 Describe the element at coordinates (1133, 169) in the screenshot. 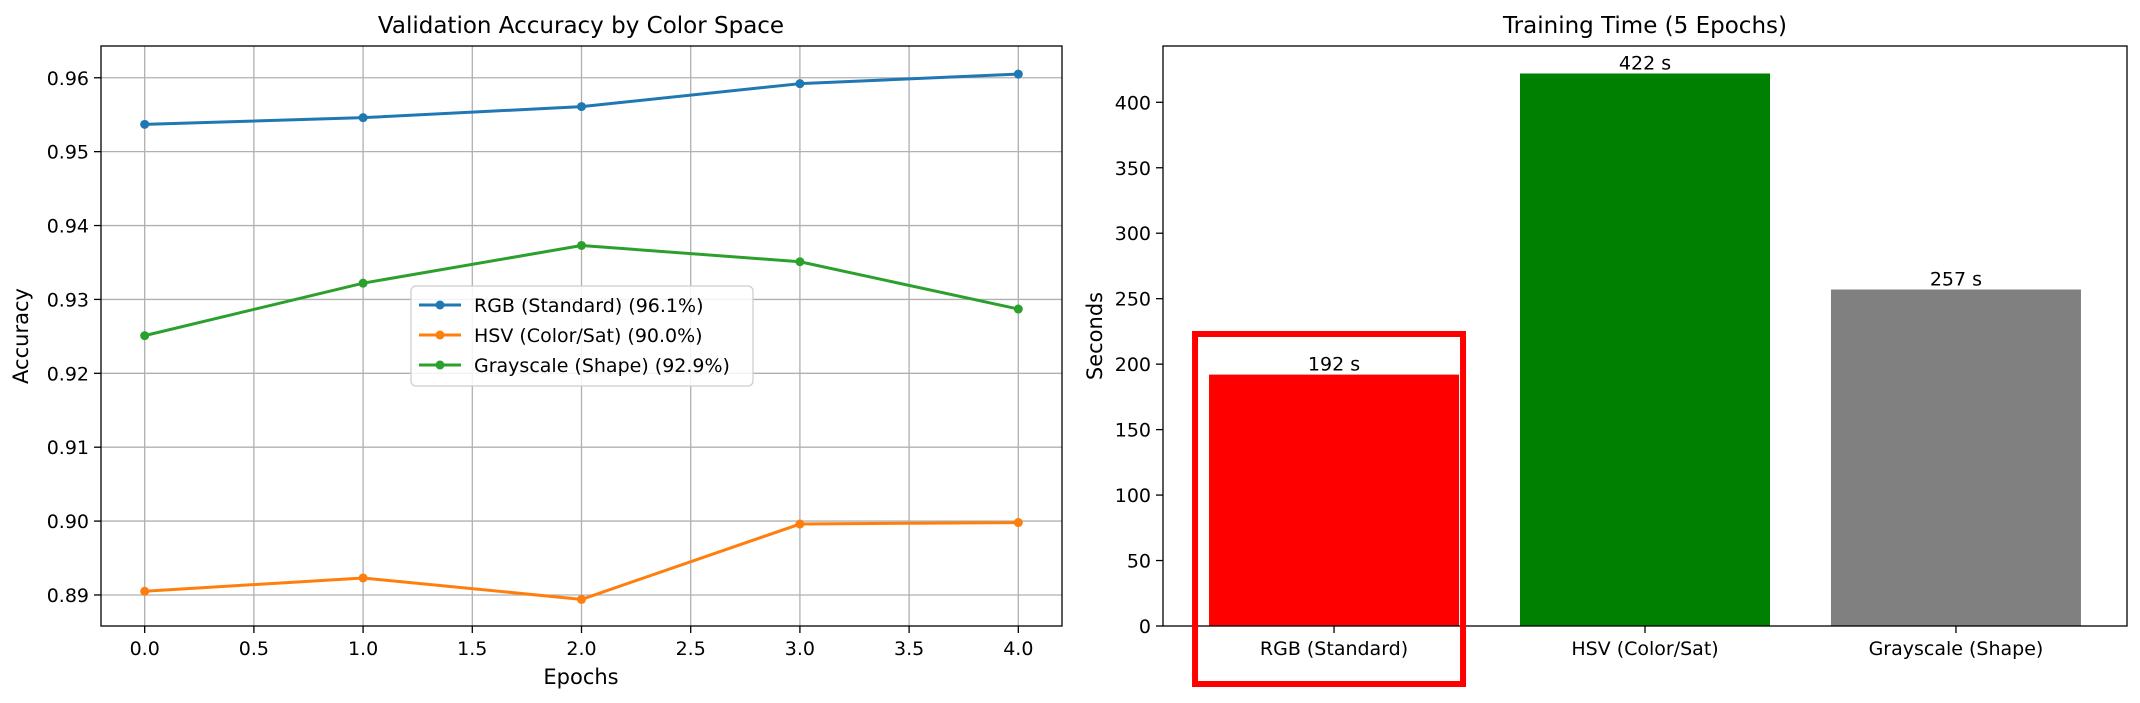

I see `y-tick-label: 350` at that location.